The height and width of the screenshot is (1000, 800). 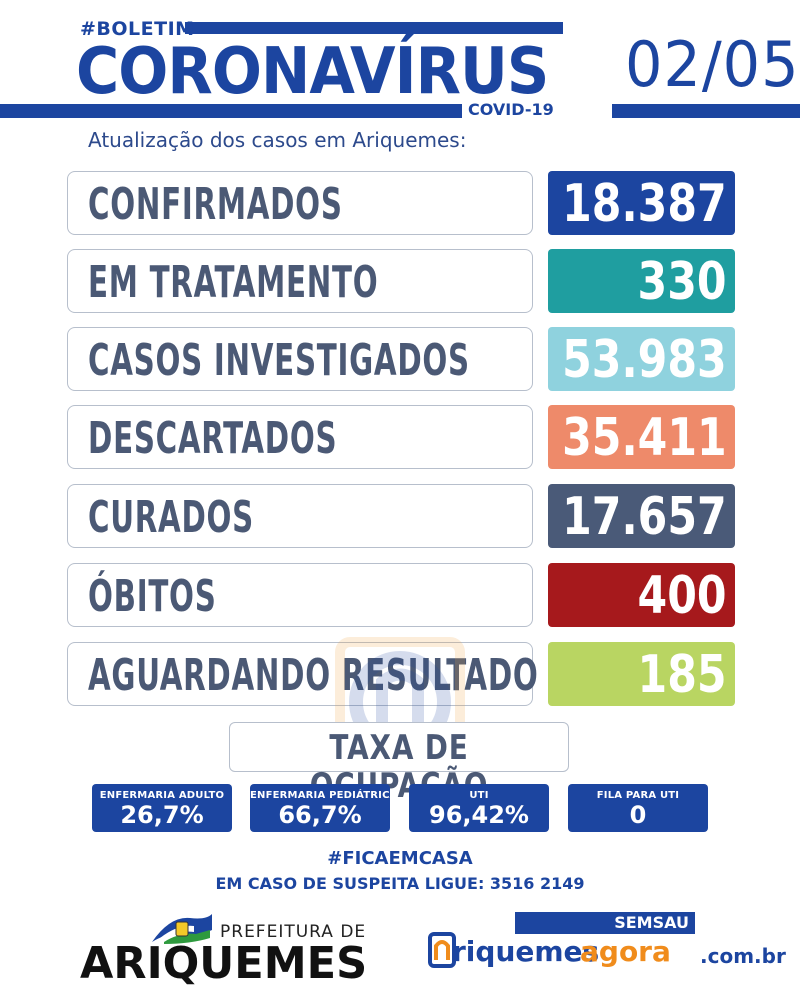 I want to click on stat-label-box: AGUARDANDO RESULTADO, so click(x=302, y=674).